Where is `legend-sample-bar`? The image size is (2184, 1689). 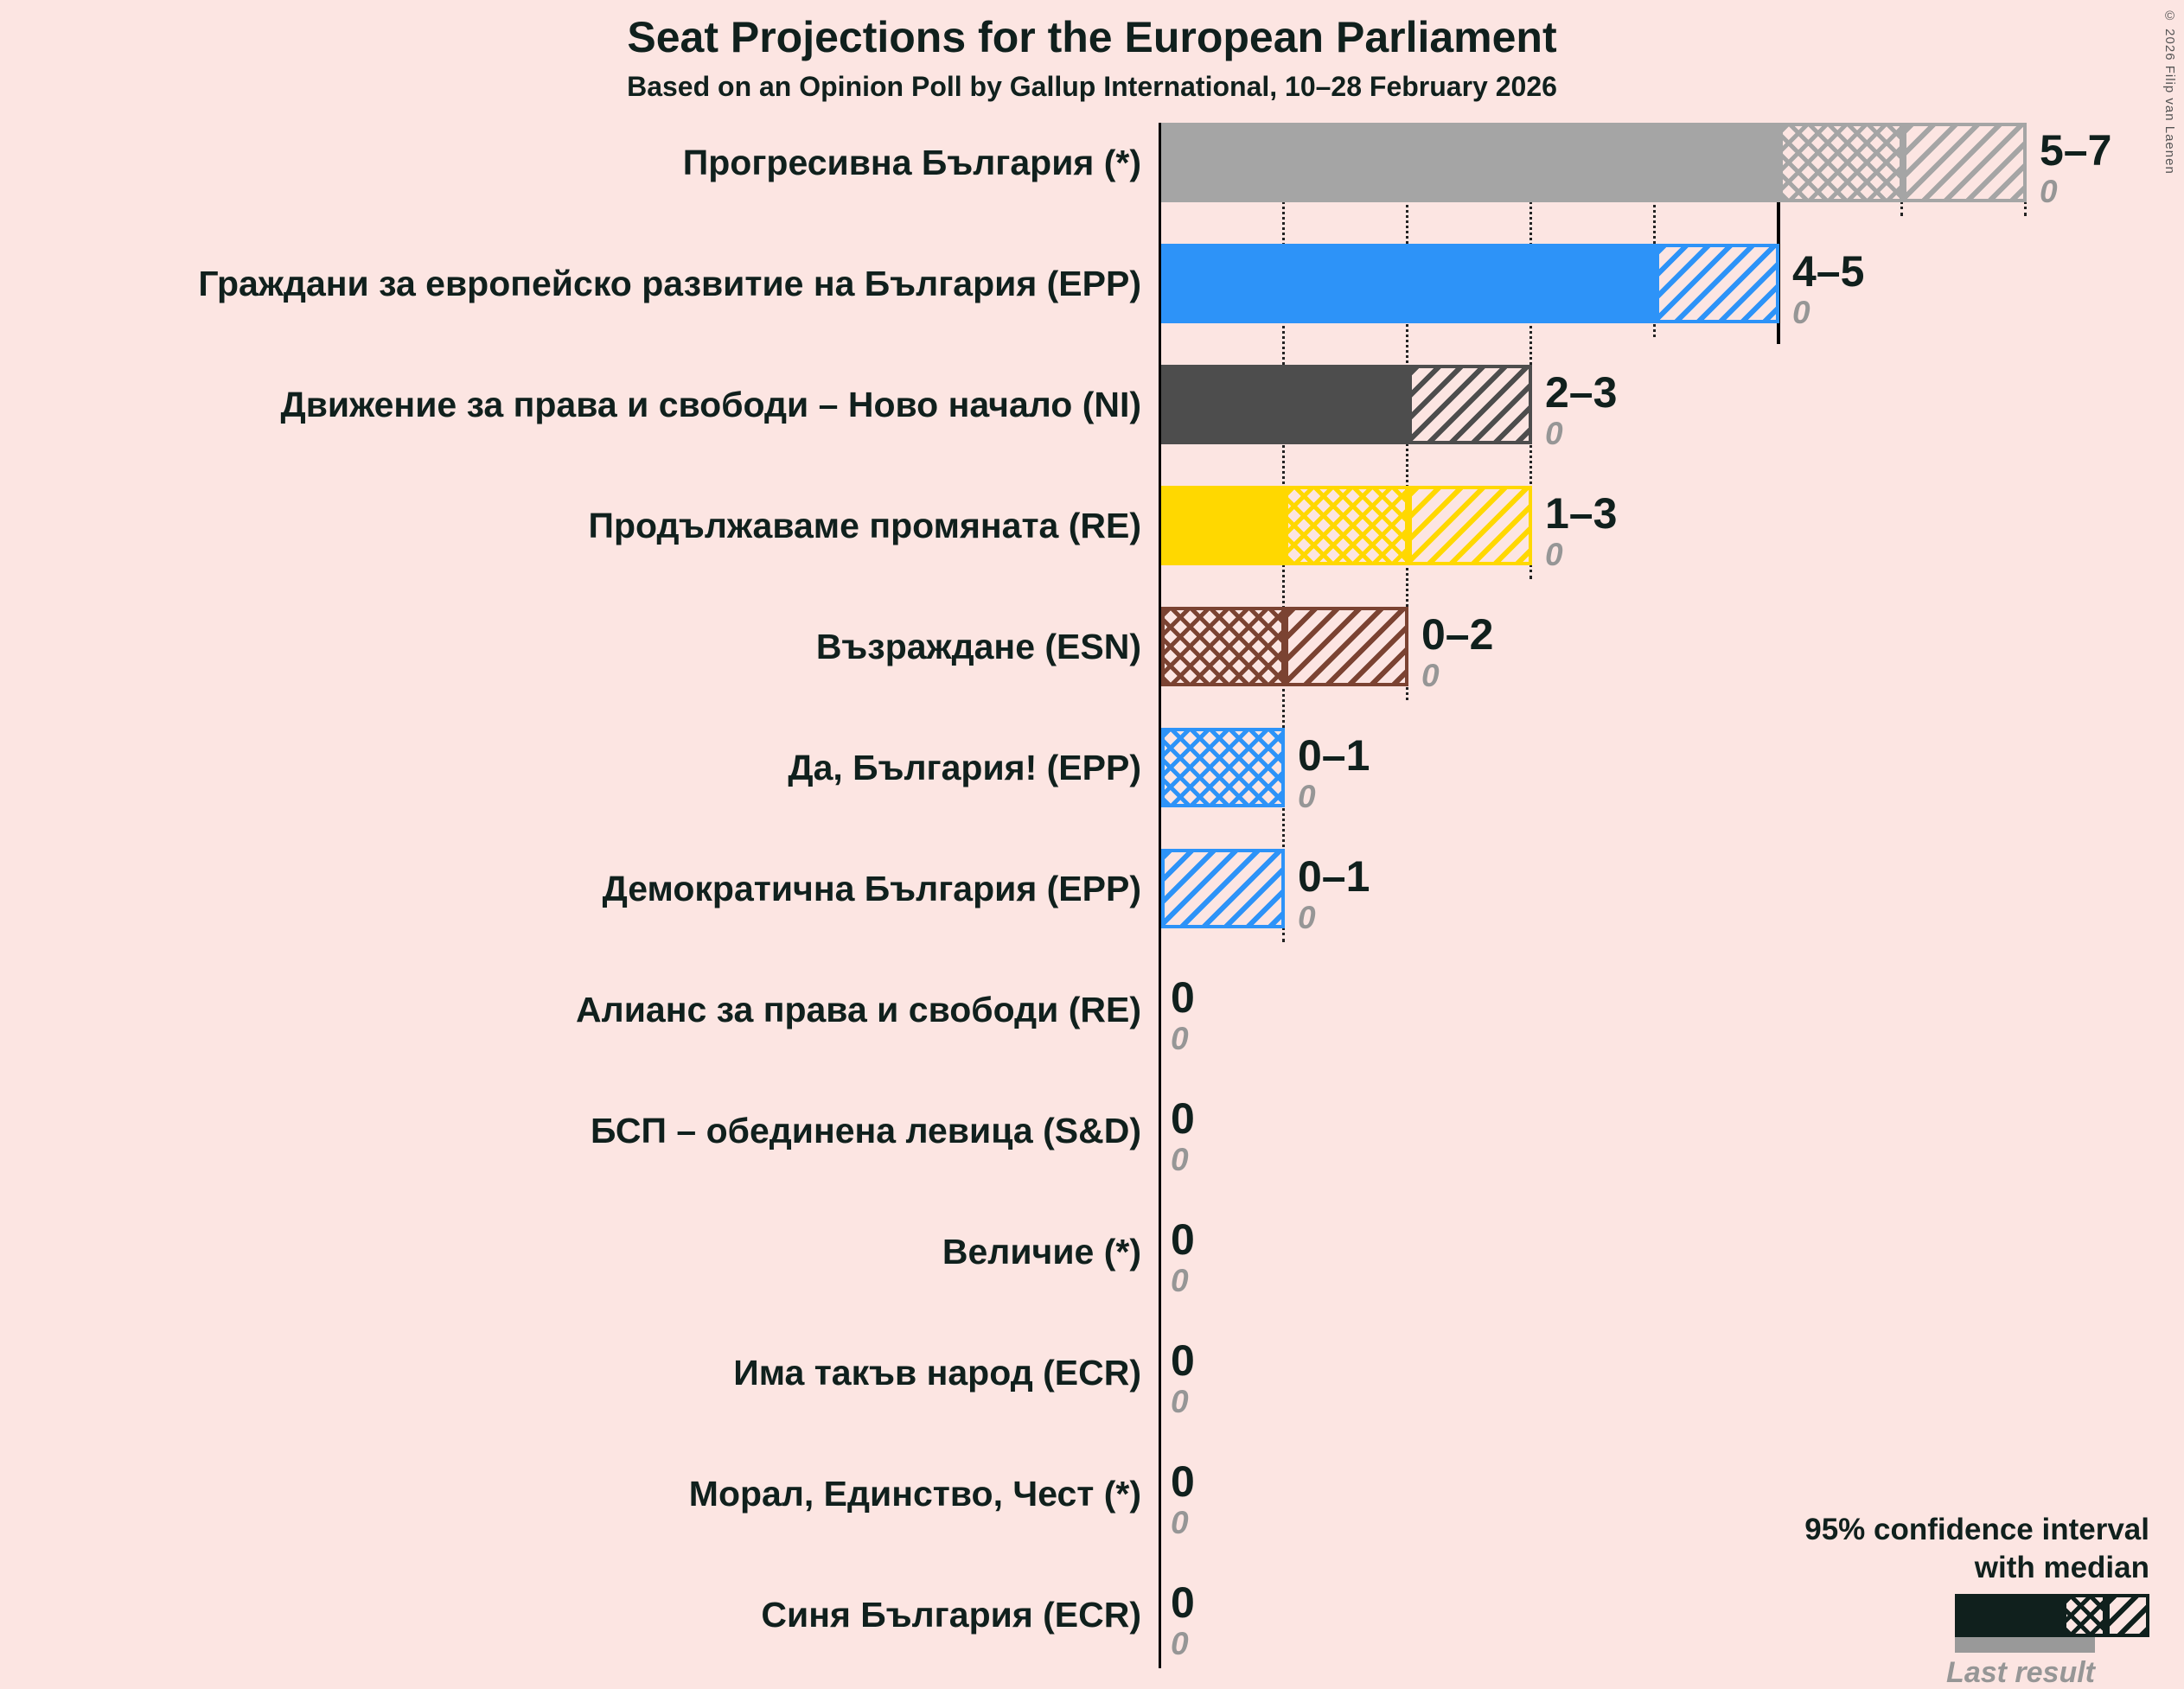 legend-sample-bar is located at coordinates (2052, 1615).